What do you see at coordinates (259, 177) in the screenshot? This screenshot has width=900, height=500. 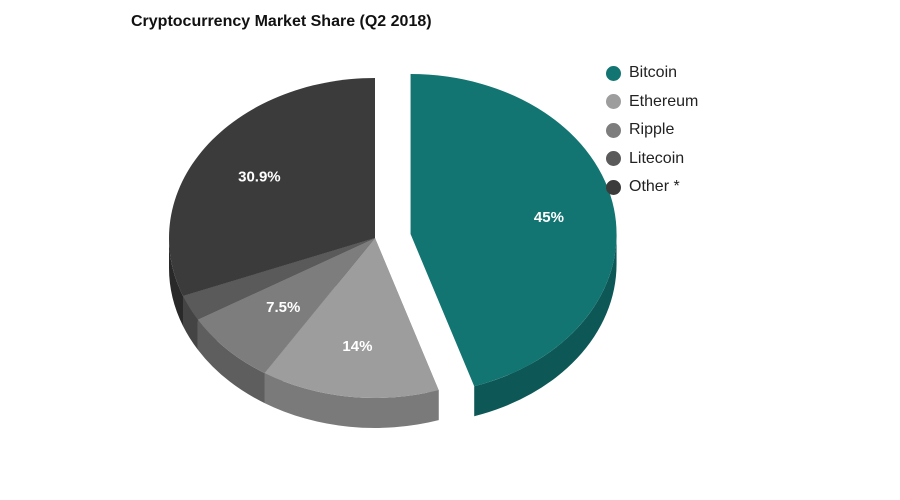 I see `slice-label-other: 30.9%` at bounding box center [259, 177].